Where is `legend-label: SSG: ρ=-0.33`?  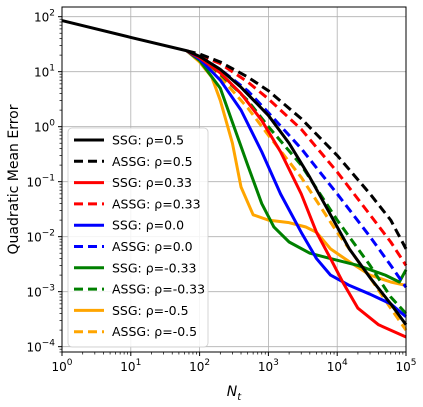 legend-label: SSG: ρ=-0.33 is located at coordinates (154, 267).